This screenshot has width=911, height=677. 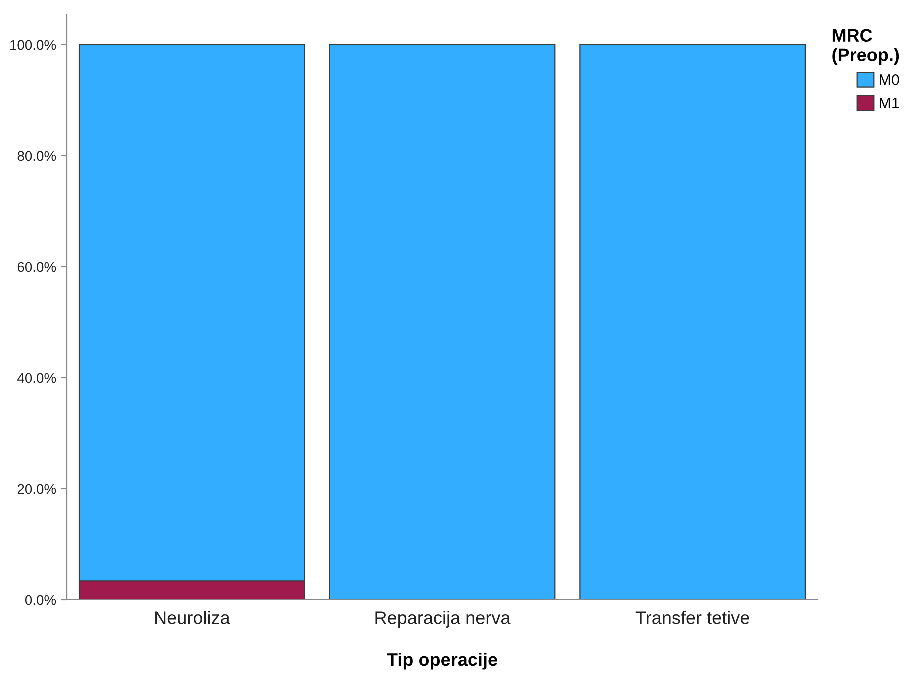 I want to click on x-axis-title: Tip operacije, so click(x=442, y=661).